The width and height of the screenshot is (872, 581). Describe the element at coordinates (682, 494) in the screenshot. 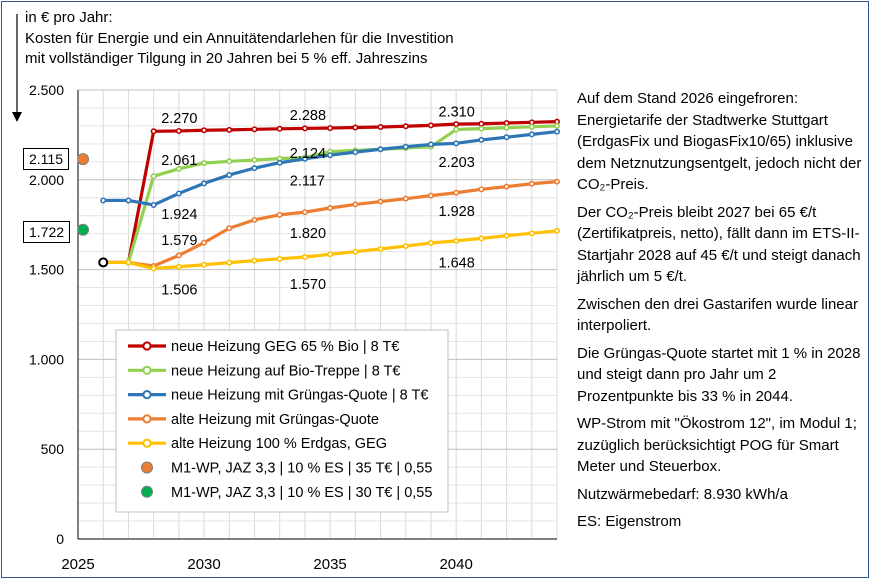

I see `note-nutzwaerme: Nutzwärmebedarf: 8.930 kWh/a` at that location.